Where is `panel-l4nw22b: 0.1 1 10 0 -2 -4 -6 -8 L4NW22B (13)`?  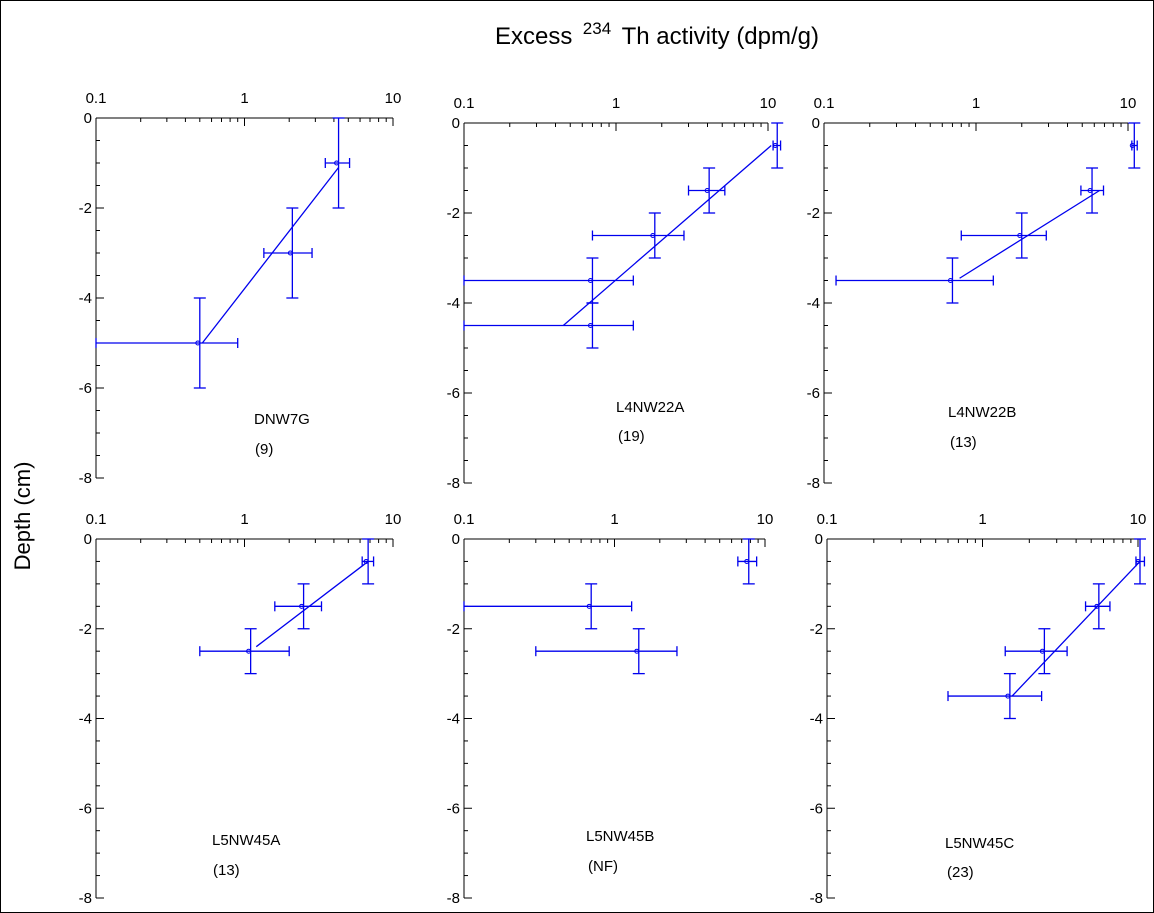 panel-l4nw22b: 0.1 1 10 0 -2 -4 -6 -8 L4NW22B (13) is located at coordinates (974, 293).